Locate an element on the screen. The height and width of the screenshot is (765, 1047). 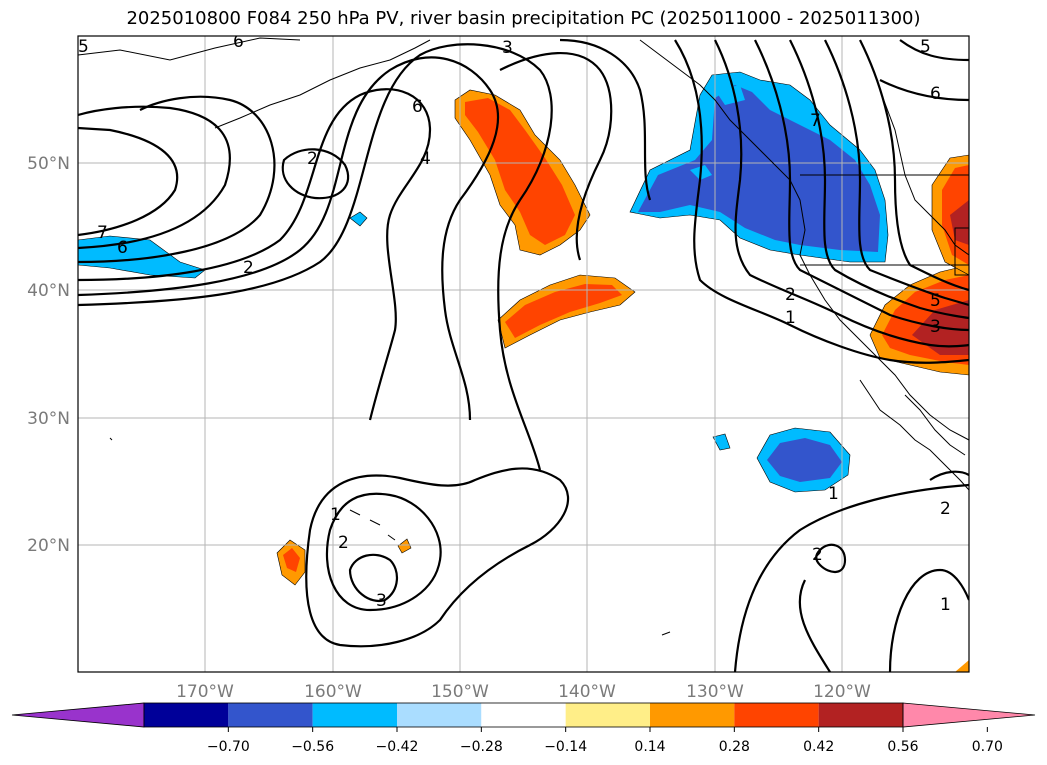
pos-anomaly-mid-core is located at coordinates (563, 311).